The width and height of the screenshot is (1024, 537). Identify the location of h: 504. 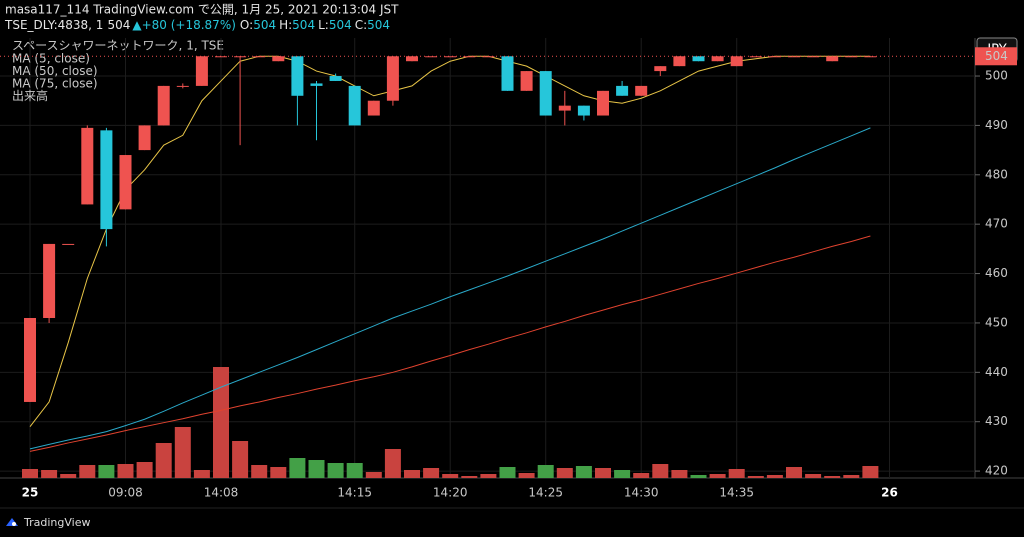
(303, 25).